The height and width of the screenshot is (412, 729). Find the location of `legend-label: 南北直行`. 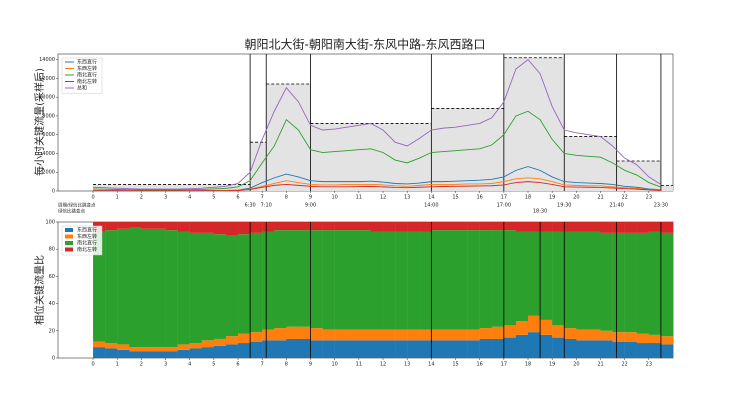

legend-label: 南北直行 is located at coordinates (87, 243).